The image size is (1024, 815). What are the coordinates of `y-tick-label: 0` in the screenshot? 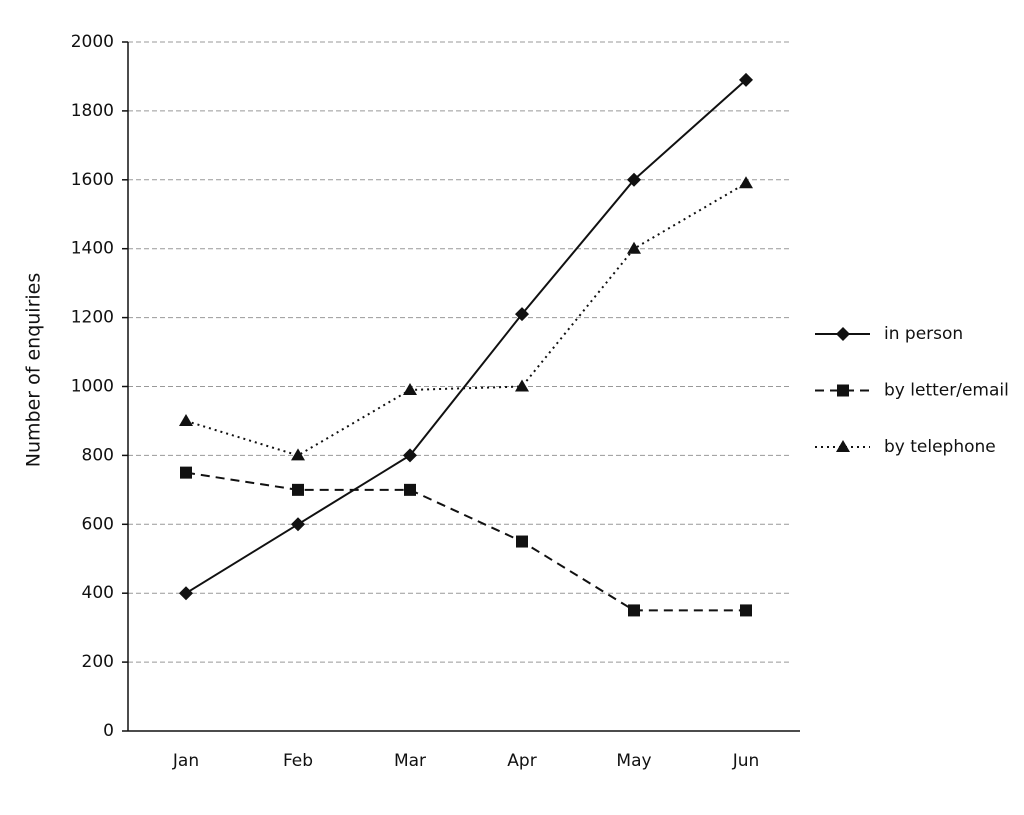 It's located at (108, 731).